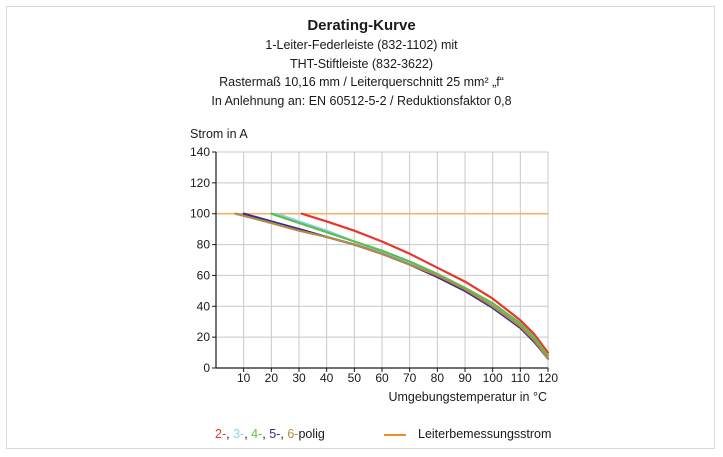  Describe the element at coordinates (355, 378) in the screenshot. I see `x-tick-label-50: 50` at that location.